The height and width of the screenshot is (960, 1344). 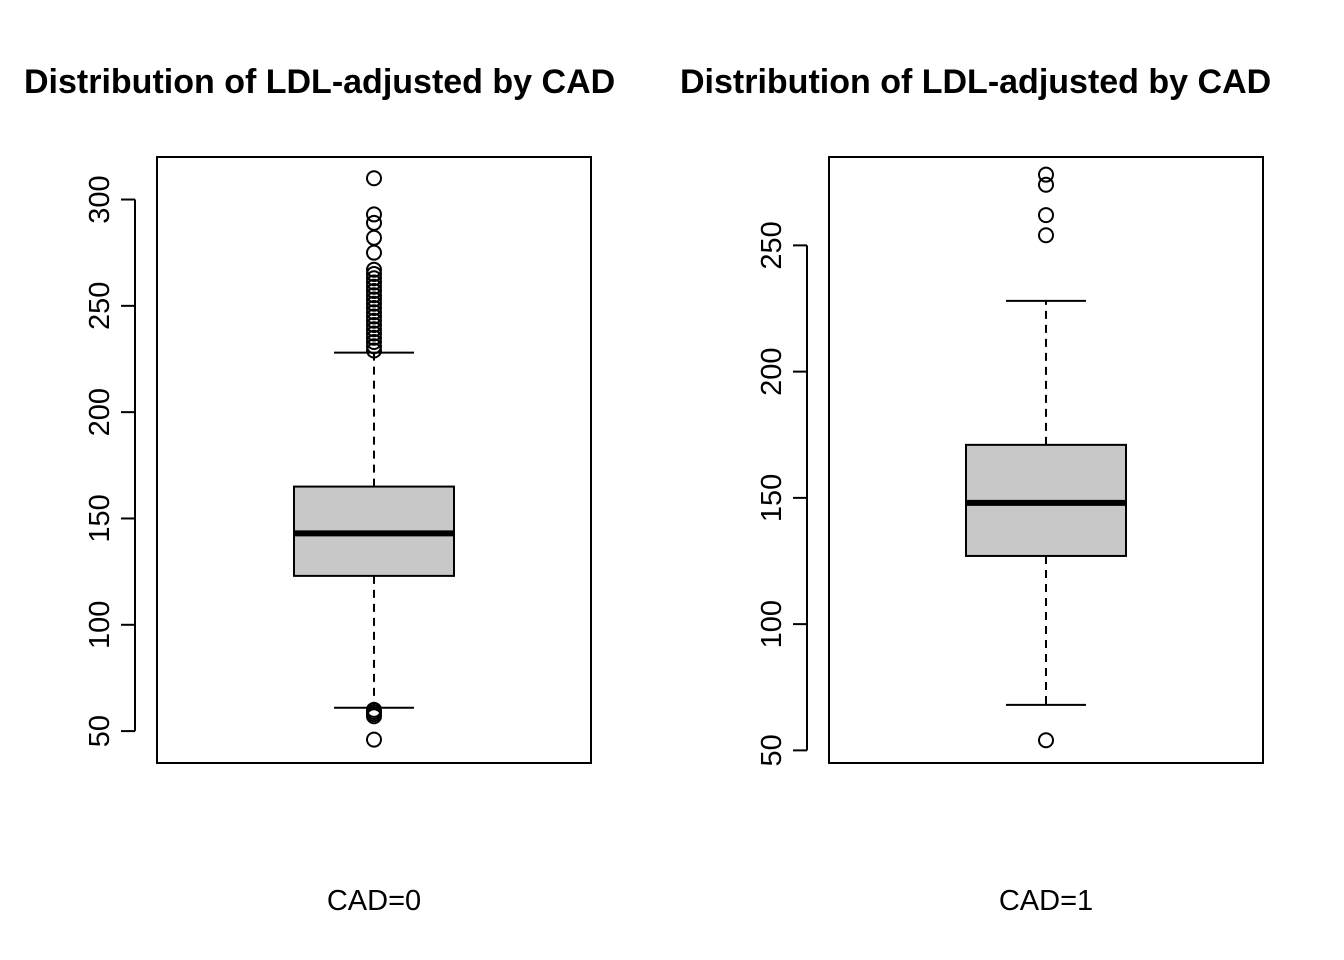 I want to click on x-axis-label: CAD=1, so click(x=1046, y=901).